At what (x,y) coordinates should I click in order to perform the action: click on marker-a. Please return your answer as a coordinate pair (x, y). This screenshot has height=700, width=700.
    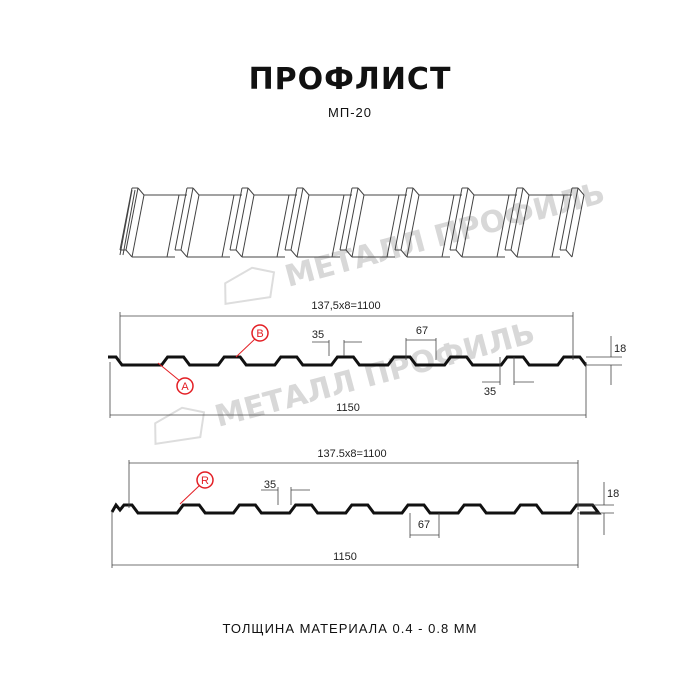
    Looking at the image, I should click on (185, 386).